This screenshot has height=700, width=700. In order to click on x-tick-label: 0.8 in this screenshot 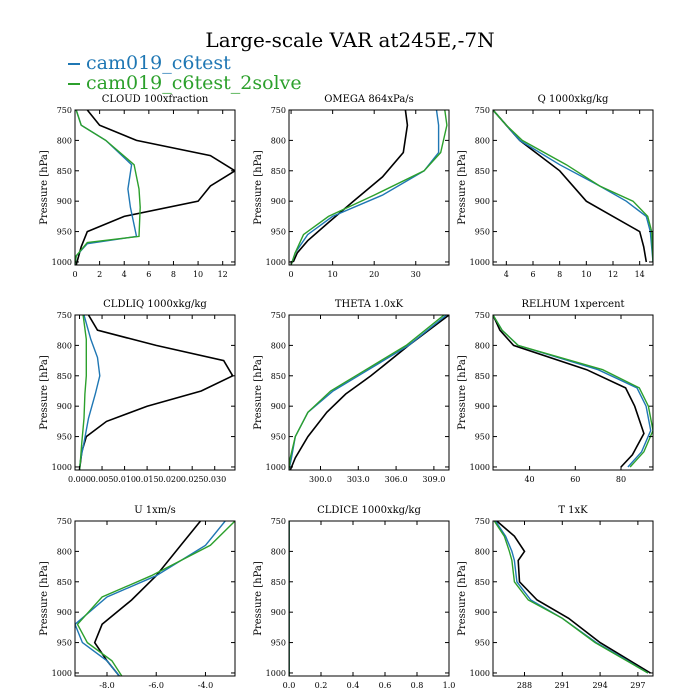, I will do `click(417, 685)`.